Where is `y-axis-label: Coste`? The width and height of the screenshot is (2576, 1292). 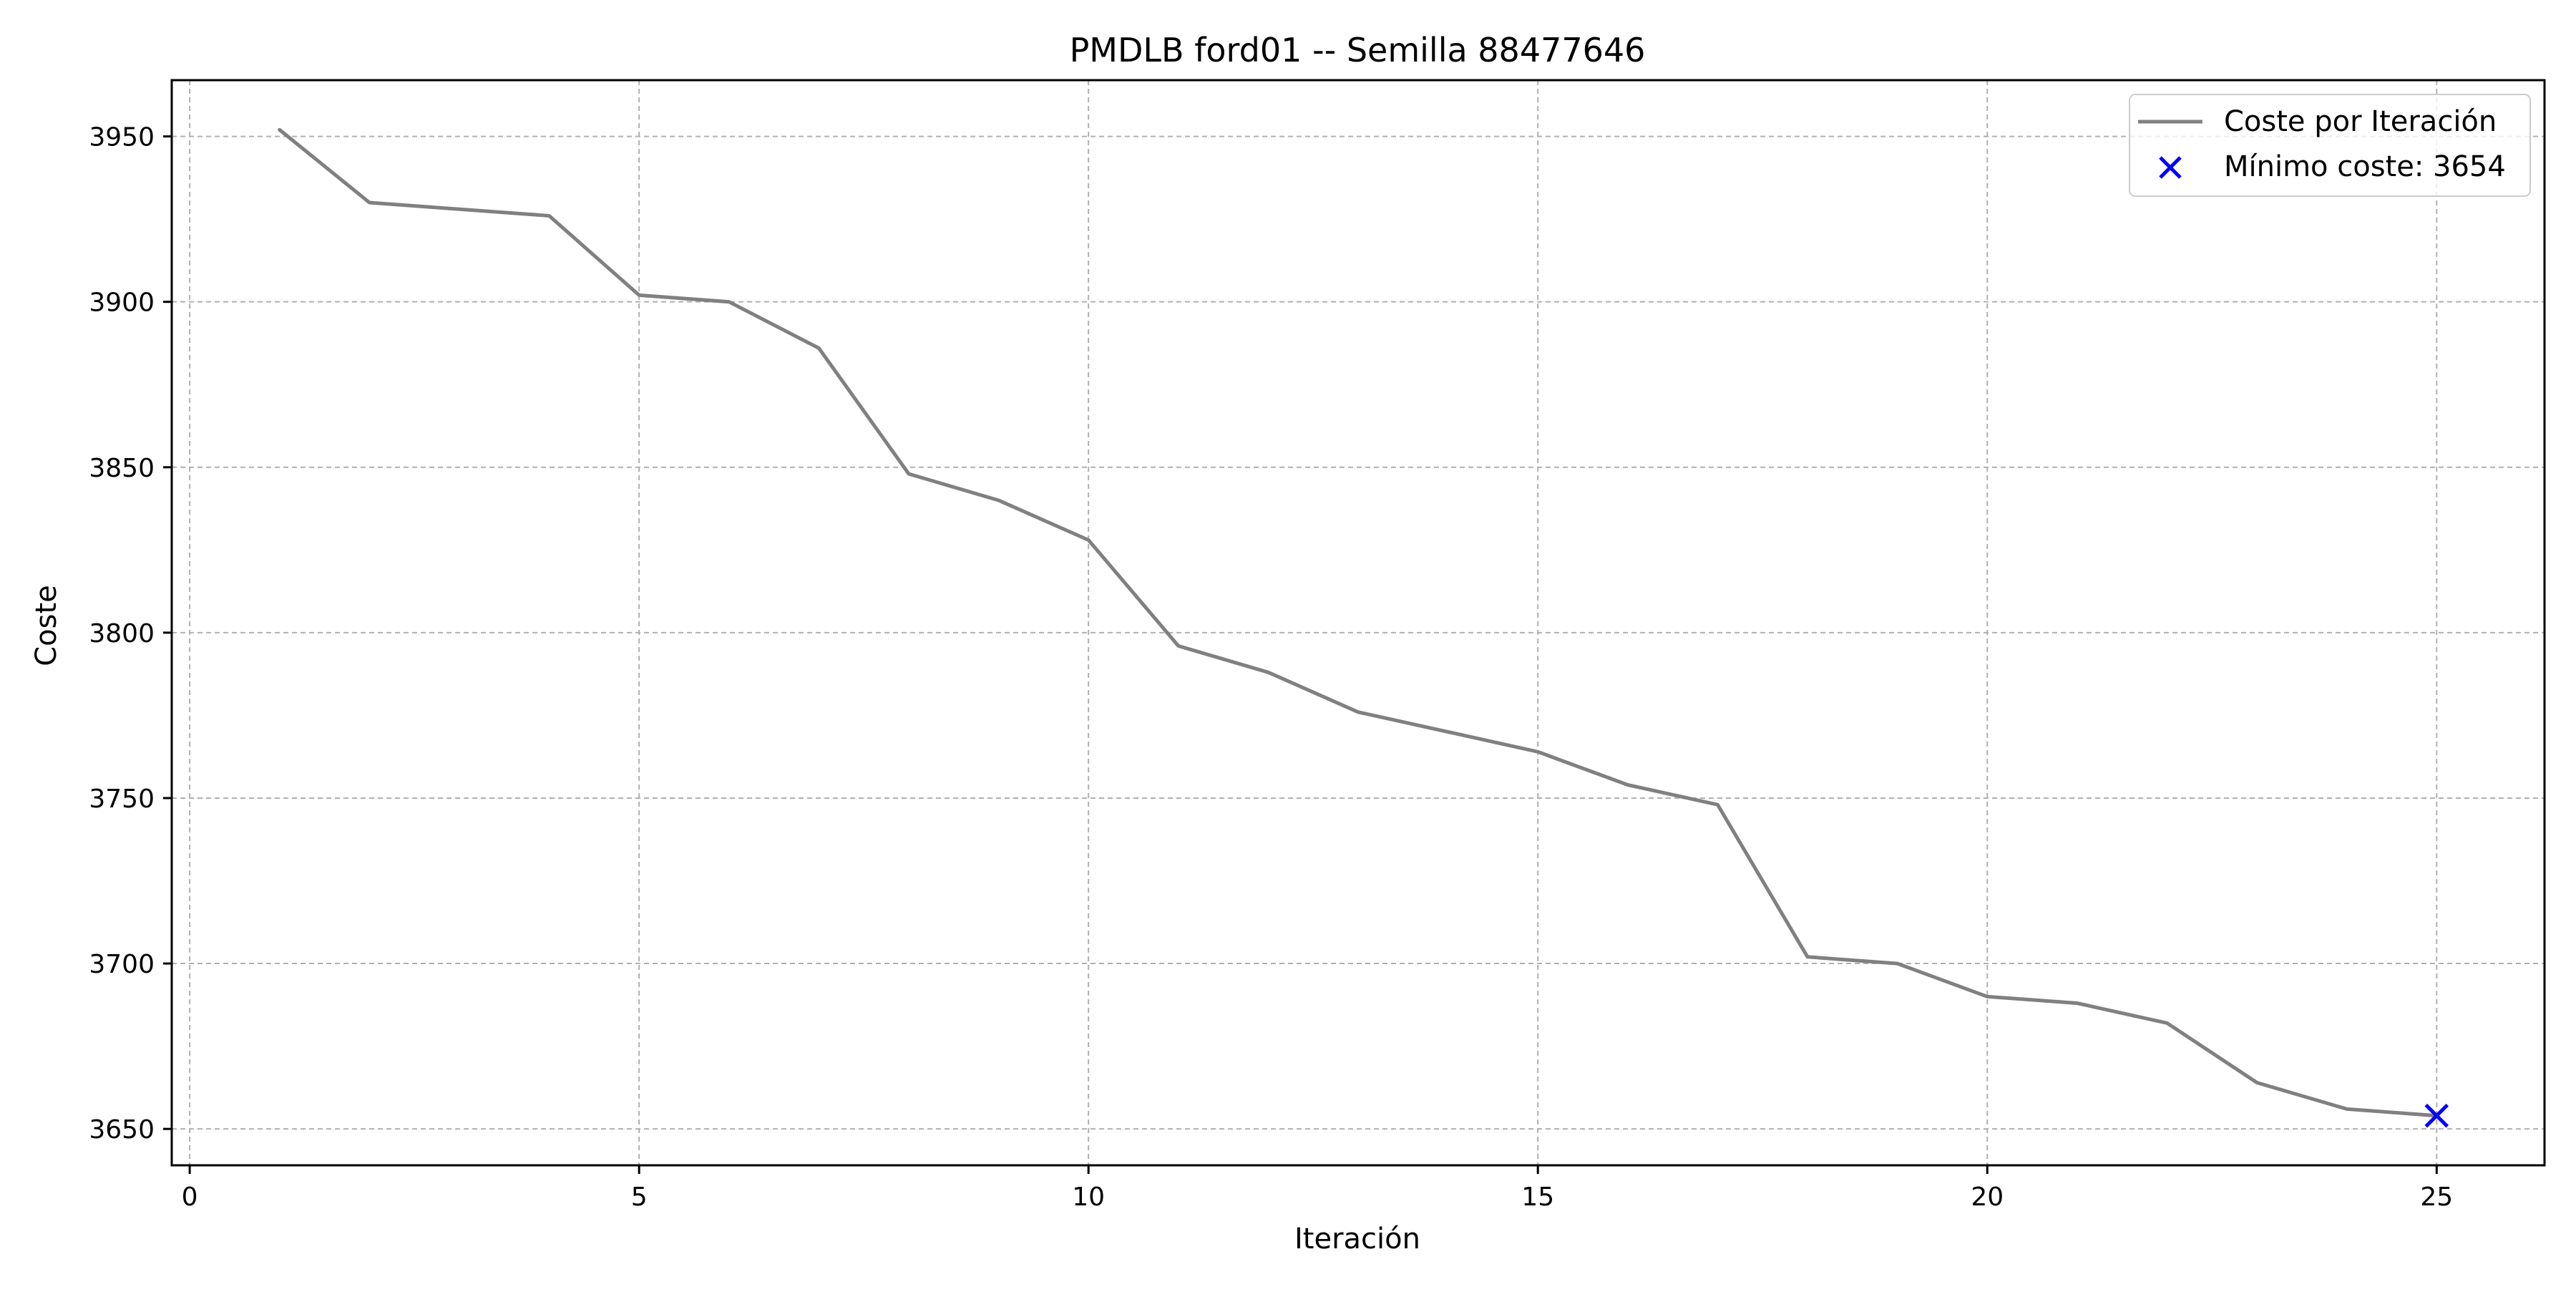 y-axis-label: Coste is located at coordinates (46, 625).